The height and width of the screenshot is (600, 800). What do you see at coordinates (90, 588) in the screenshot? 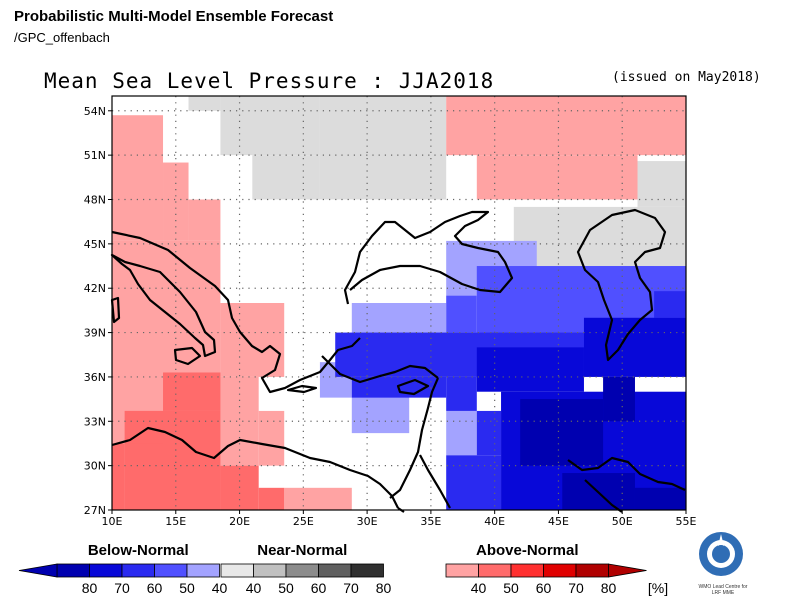
I see `legend-tick-below: 80` at bounding box center [90, 588].